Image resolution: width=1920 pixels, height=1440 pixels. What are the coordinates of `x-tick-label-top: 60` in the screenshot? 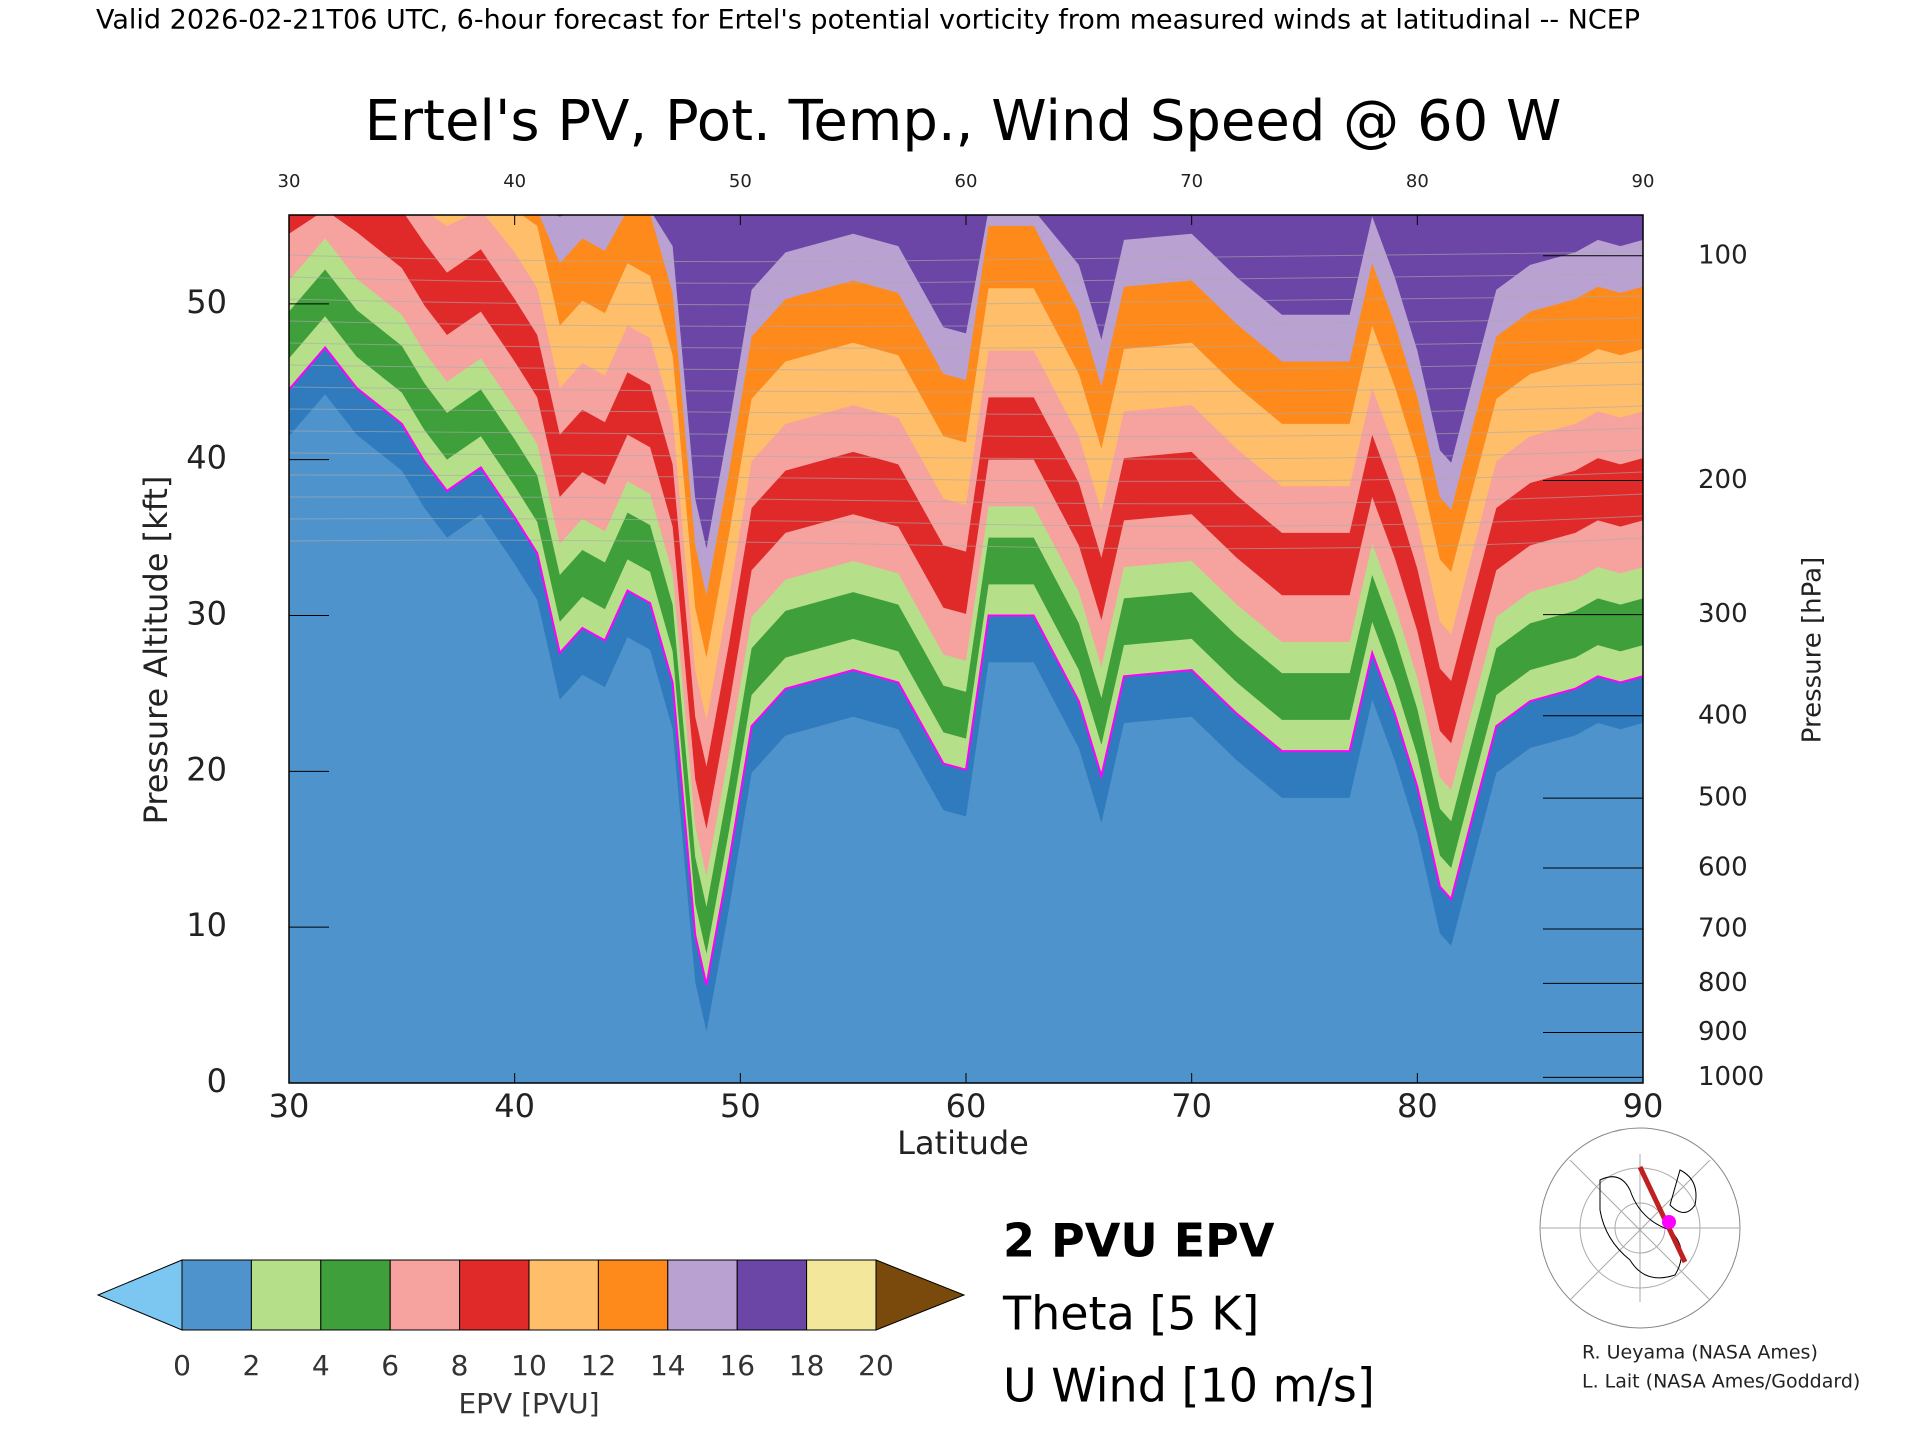 It's located at (966, 181).